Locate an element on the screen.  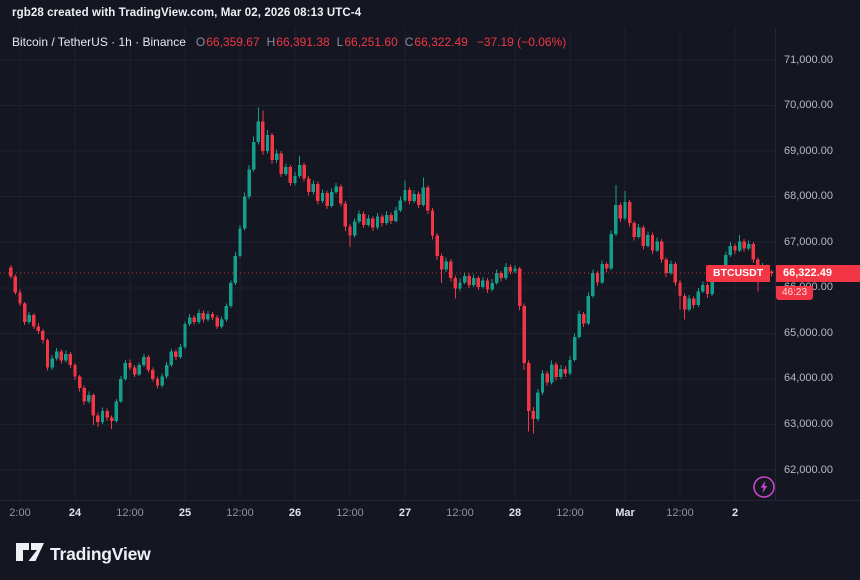
tradingview-wordmark: TradingView is located at coordinates (100, 554).